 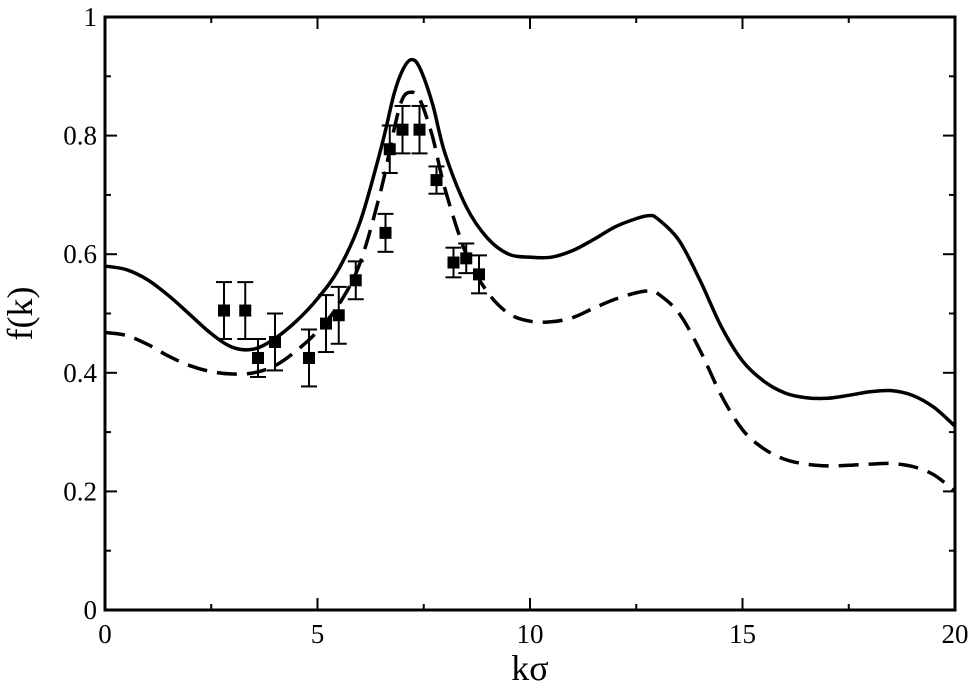 What do you see at coordinates (91, 610) in the screenshot?
I see `y-tick-label: 0` at bounding box center [91, 610].